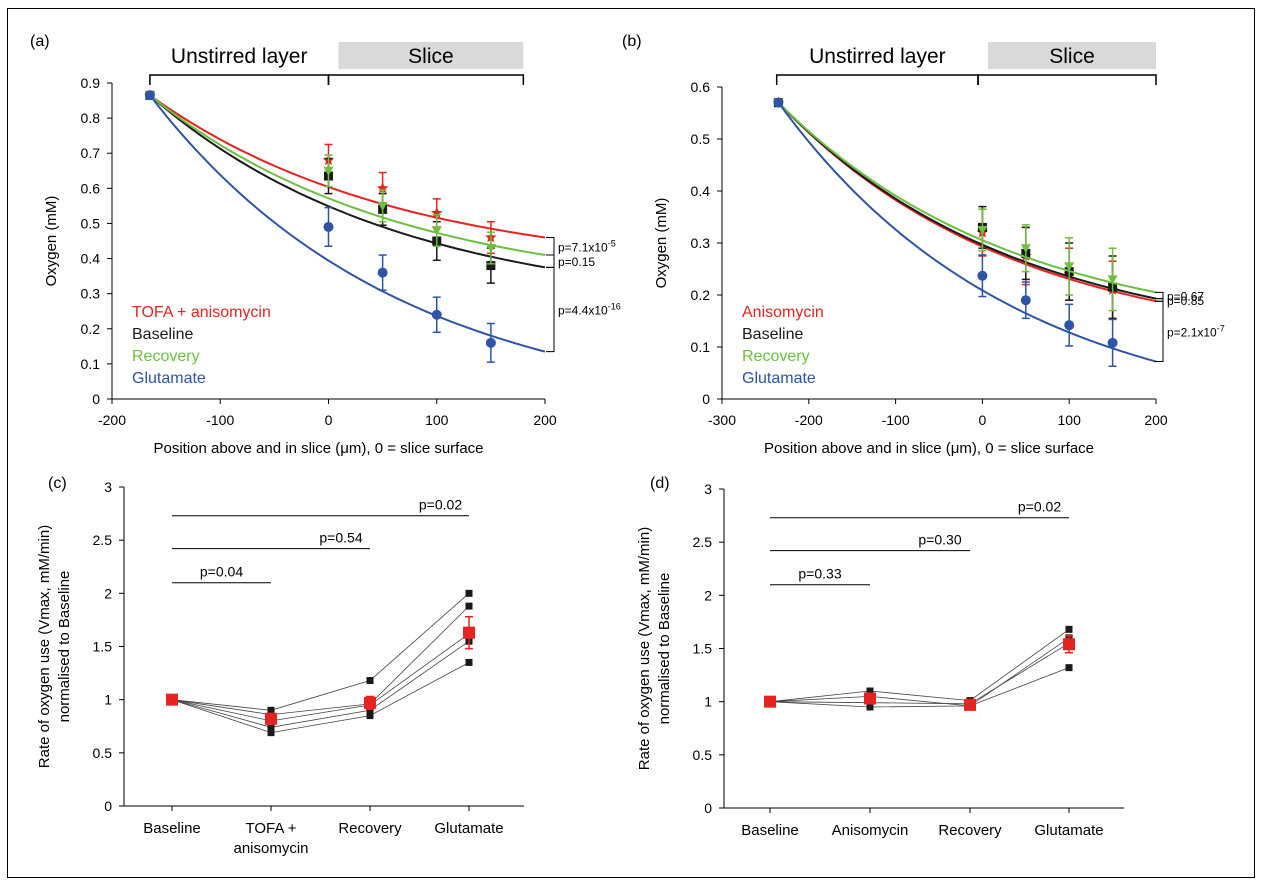 The image size is (1264, 882). I want to click on y-tick-label: 3, so click(708, 489).